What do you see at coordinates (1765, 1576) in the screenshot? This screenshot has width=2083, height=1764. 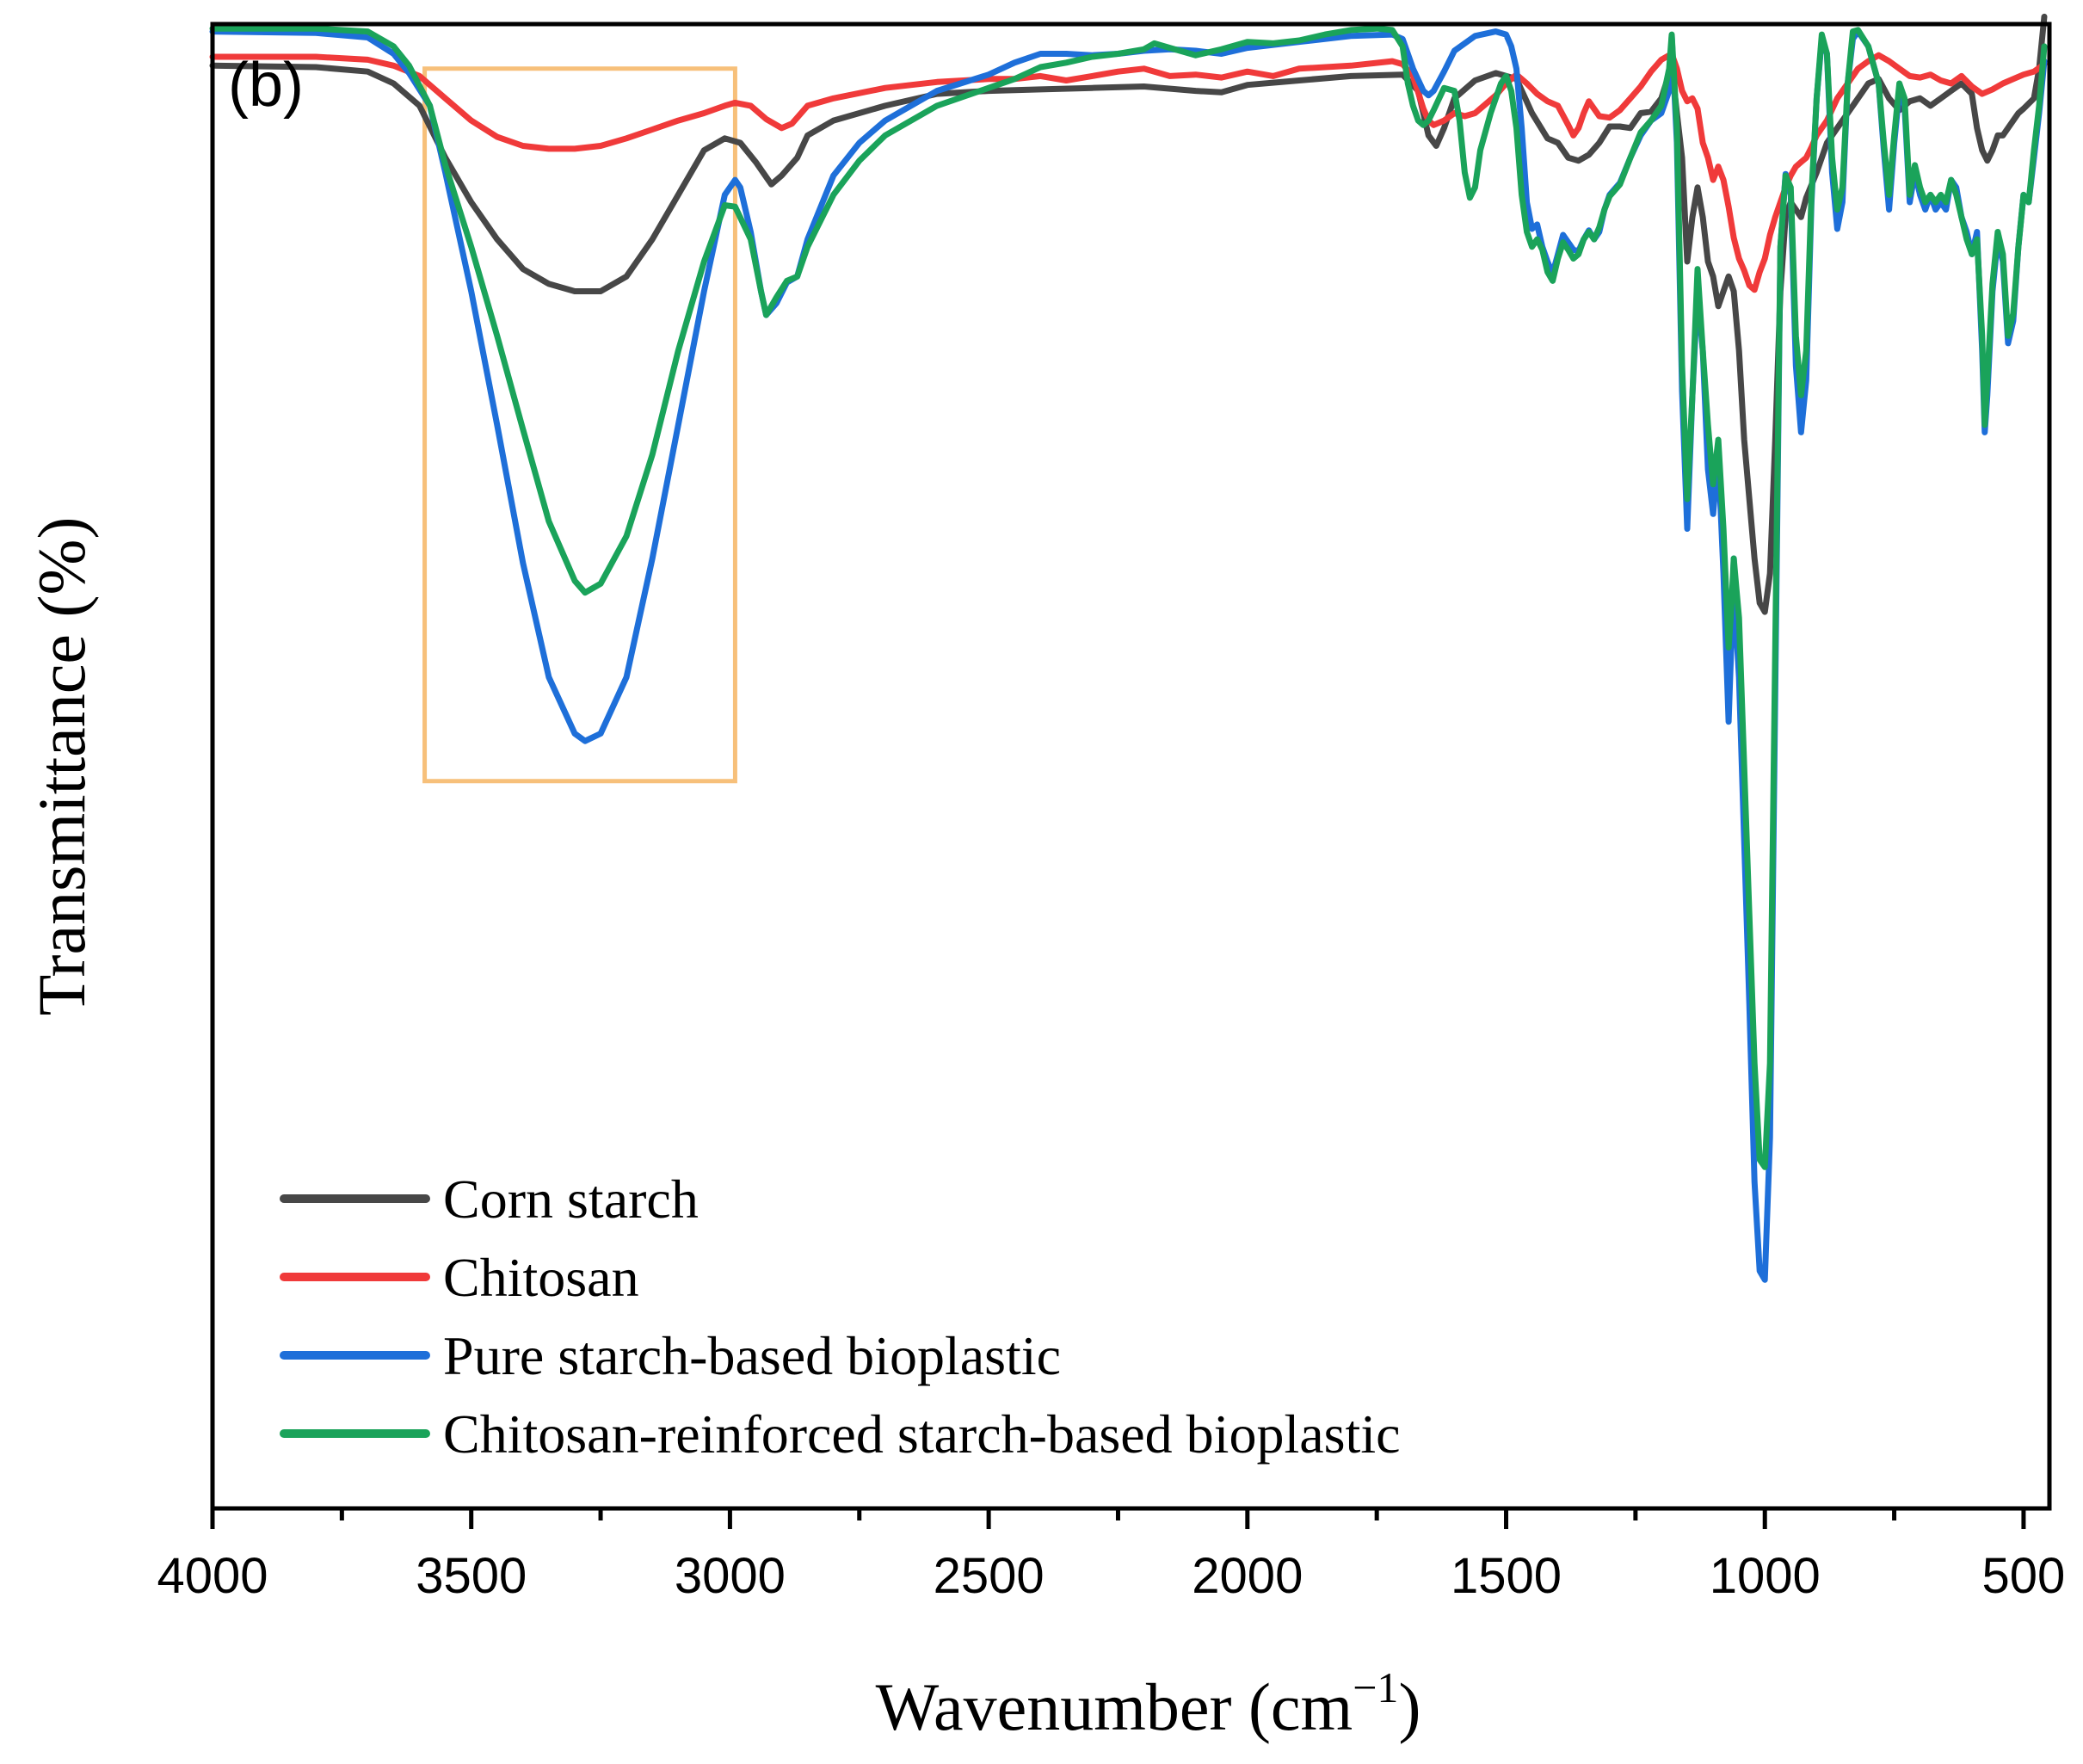 I see `x-tick-label: 1000` at bounding box center [1765, 1576].